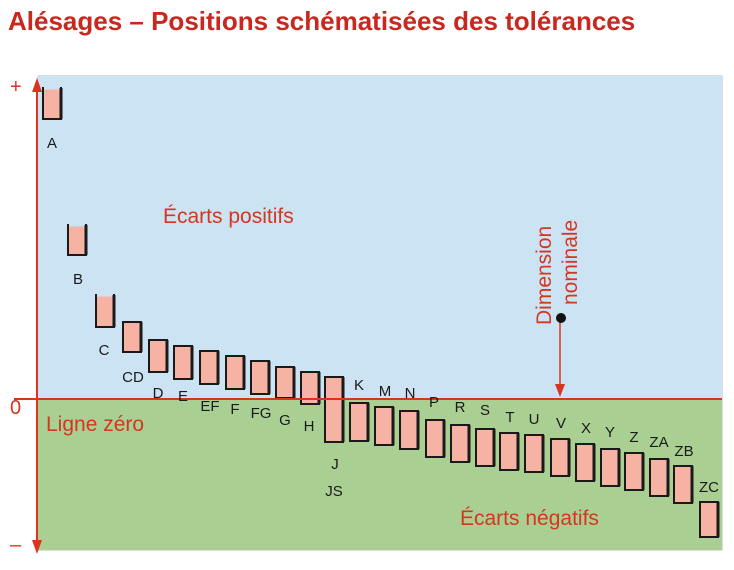  I want to click on axis-plus-label: +, so click(16, 87).